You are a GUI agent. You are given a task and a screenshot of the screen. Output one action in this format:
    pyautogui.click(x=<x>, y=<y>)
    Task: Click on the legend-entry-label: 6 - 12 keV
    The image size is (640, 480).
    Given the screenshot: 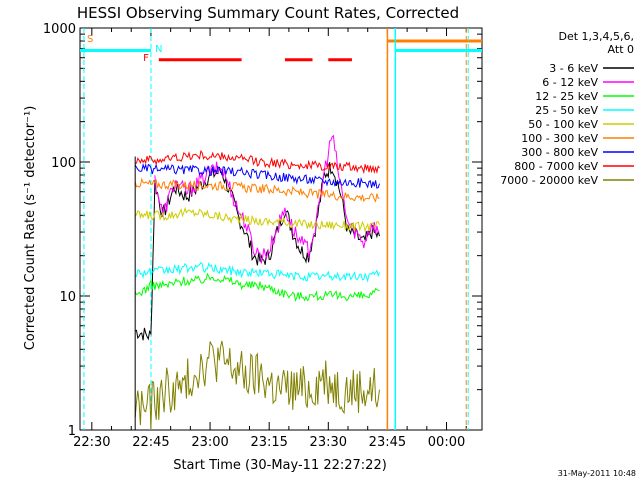 What is the action you would take?
    pyautogui.click(x=570, y=82)
    